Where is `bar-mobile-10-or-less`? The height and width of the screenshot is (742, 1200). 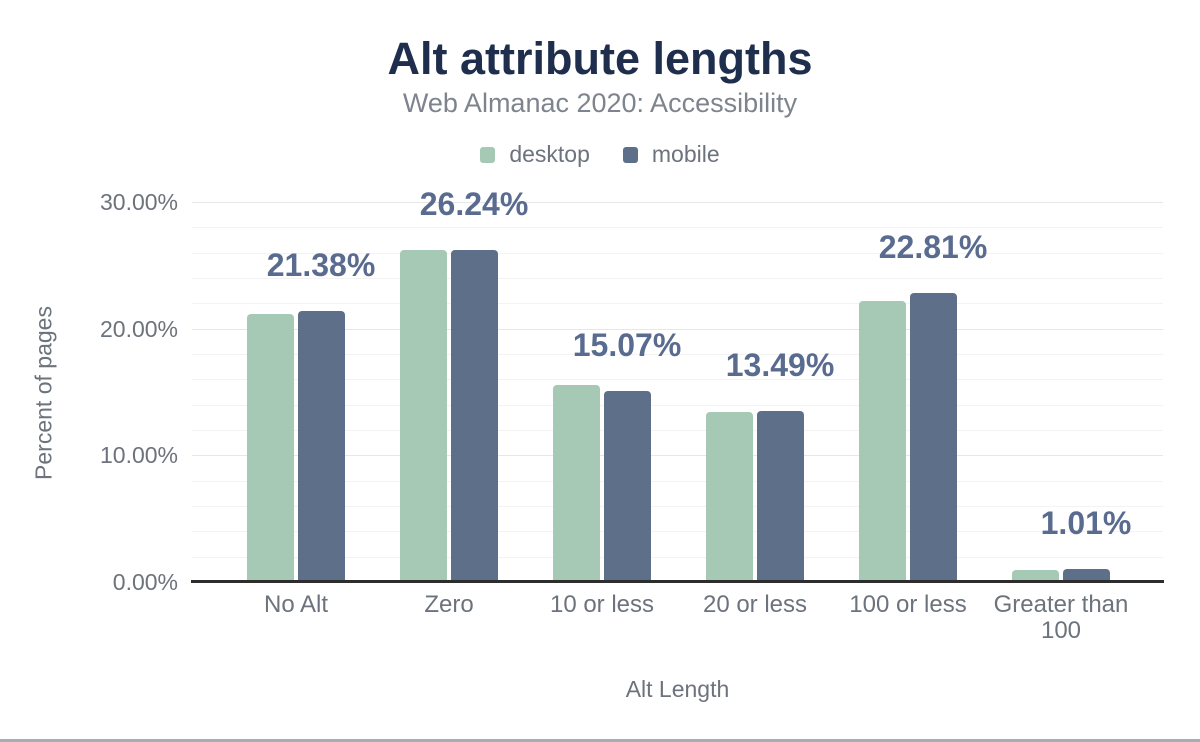 bar-mobile-10-or-less is located at coordinates (627, 486).